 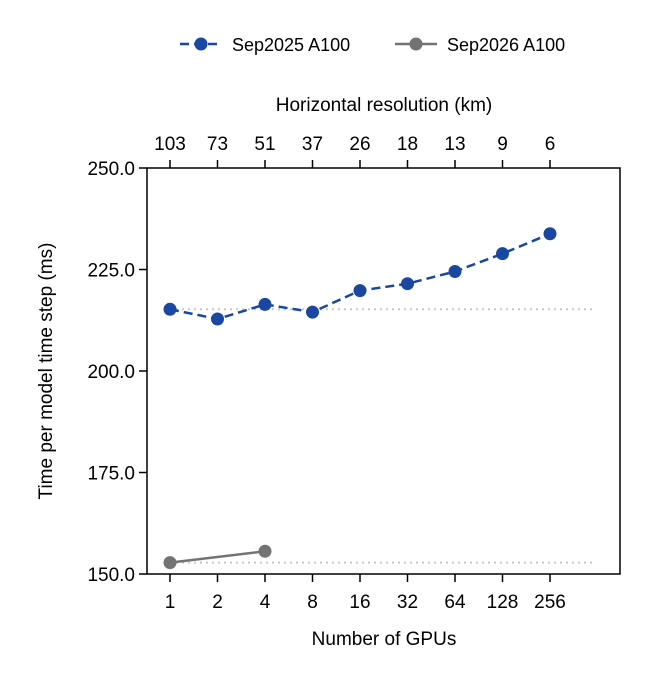 I want to click on top-axis-ticks: 103 73 51 37 26 18 13 9 6, so click(x=354, y=151).